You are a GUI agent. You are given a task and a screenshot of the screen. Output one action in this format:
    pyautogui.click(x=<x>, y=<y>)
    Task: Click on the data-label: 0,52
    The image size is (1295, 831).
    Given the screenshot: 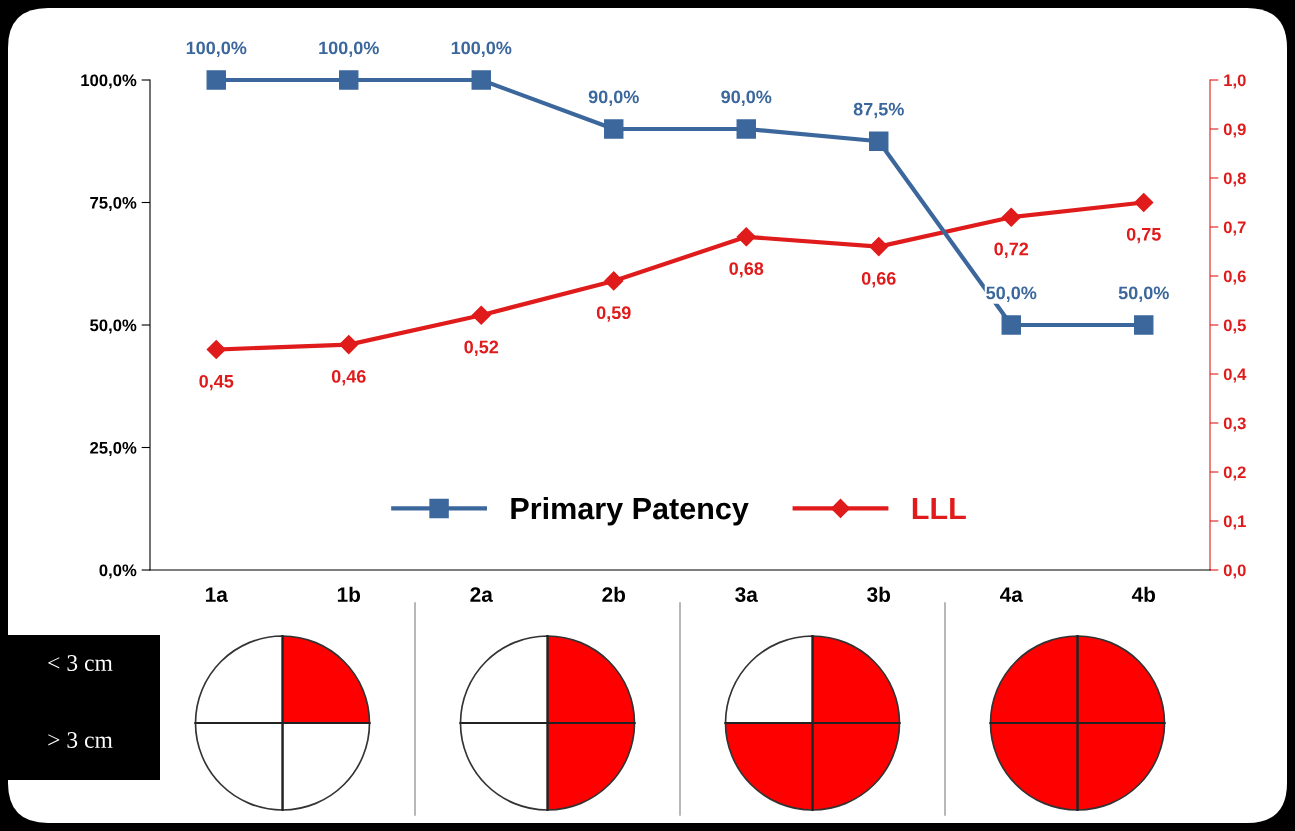 What is the action you would take?
    pyautogui.click(x=481, y=348)
    